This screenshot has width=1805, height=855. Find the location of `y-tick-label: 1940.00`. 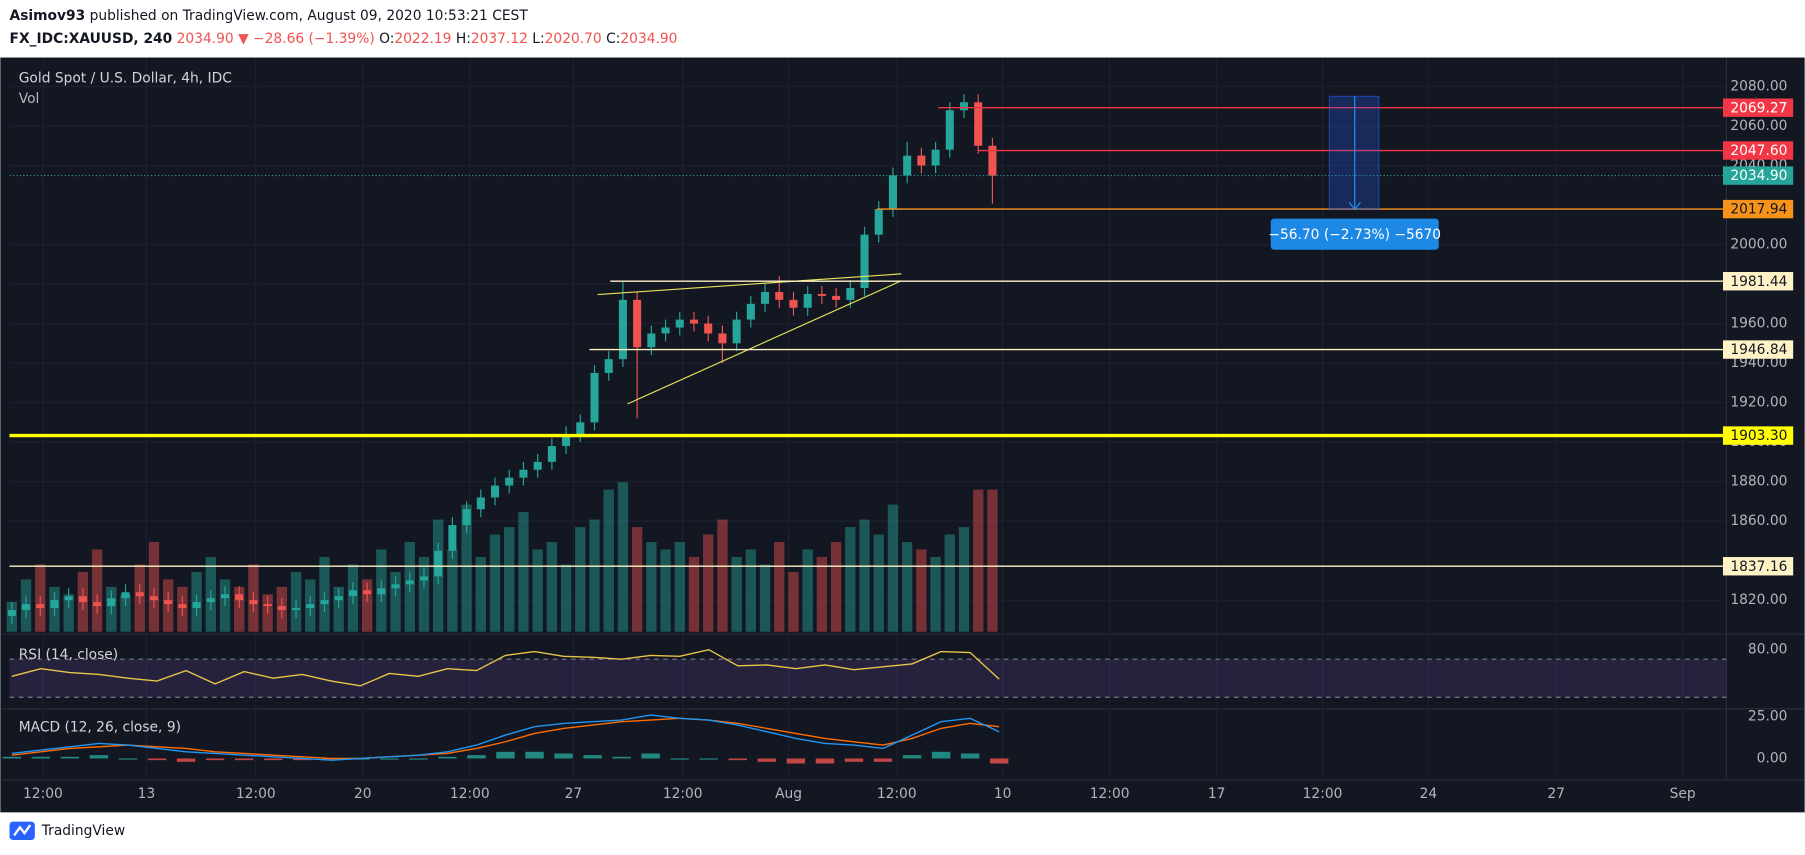

y-tick-label: 1940.00 is located at coordinates (1758, 363).